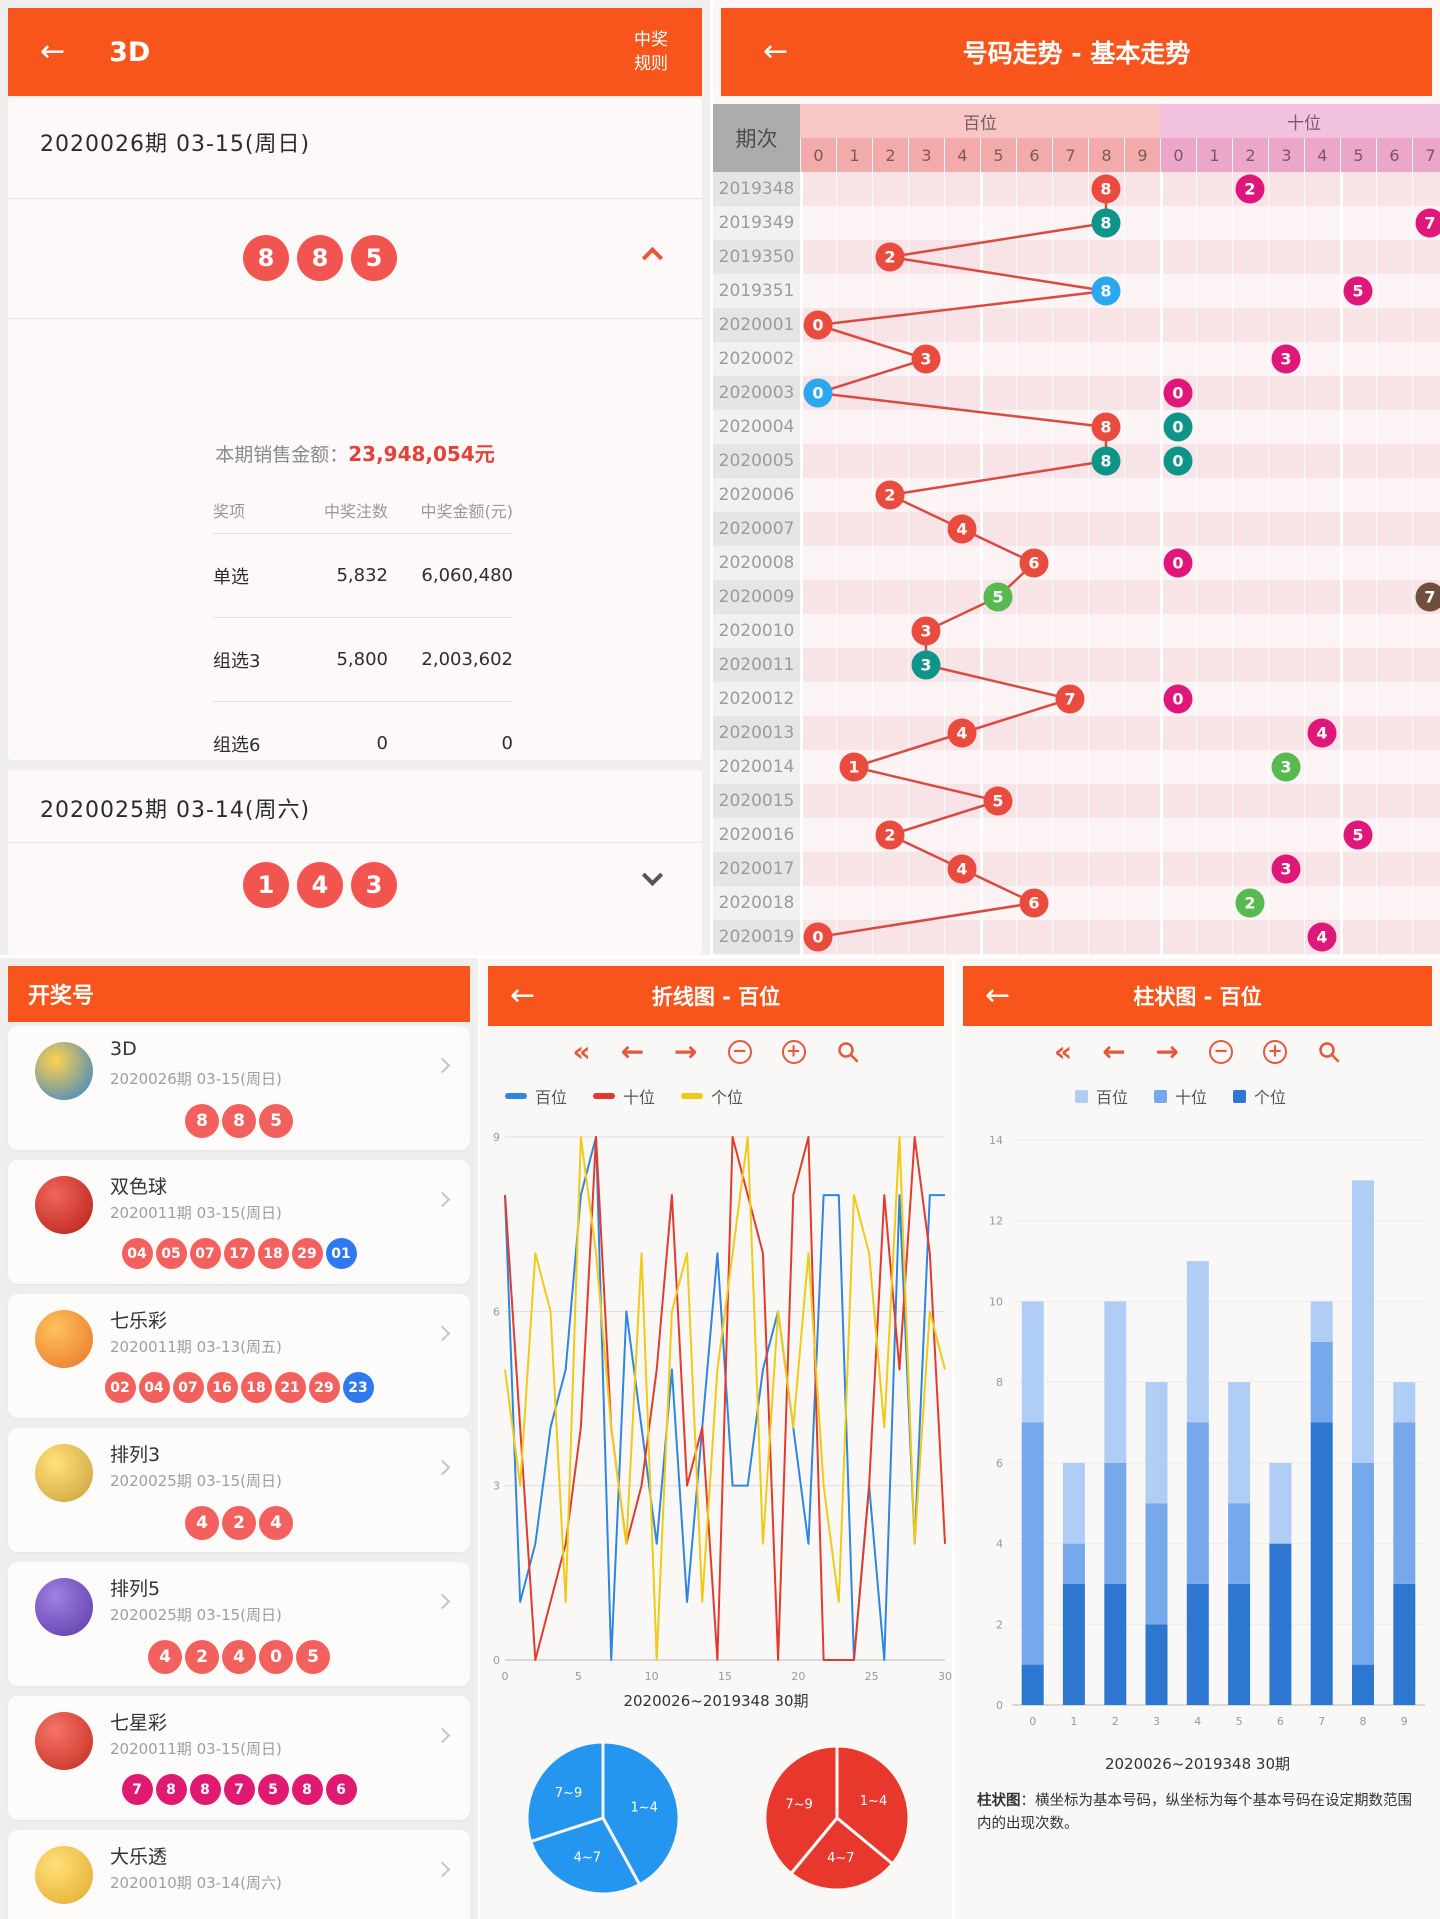 The image size is (1440, 1919). I want to click on lottery-ball: 18, so click(273, 1253).